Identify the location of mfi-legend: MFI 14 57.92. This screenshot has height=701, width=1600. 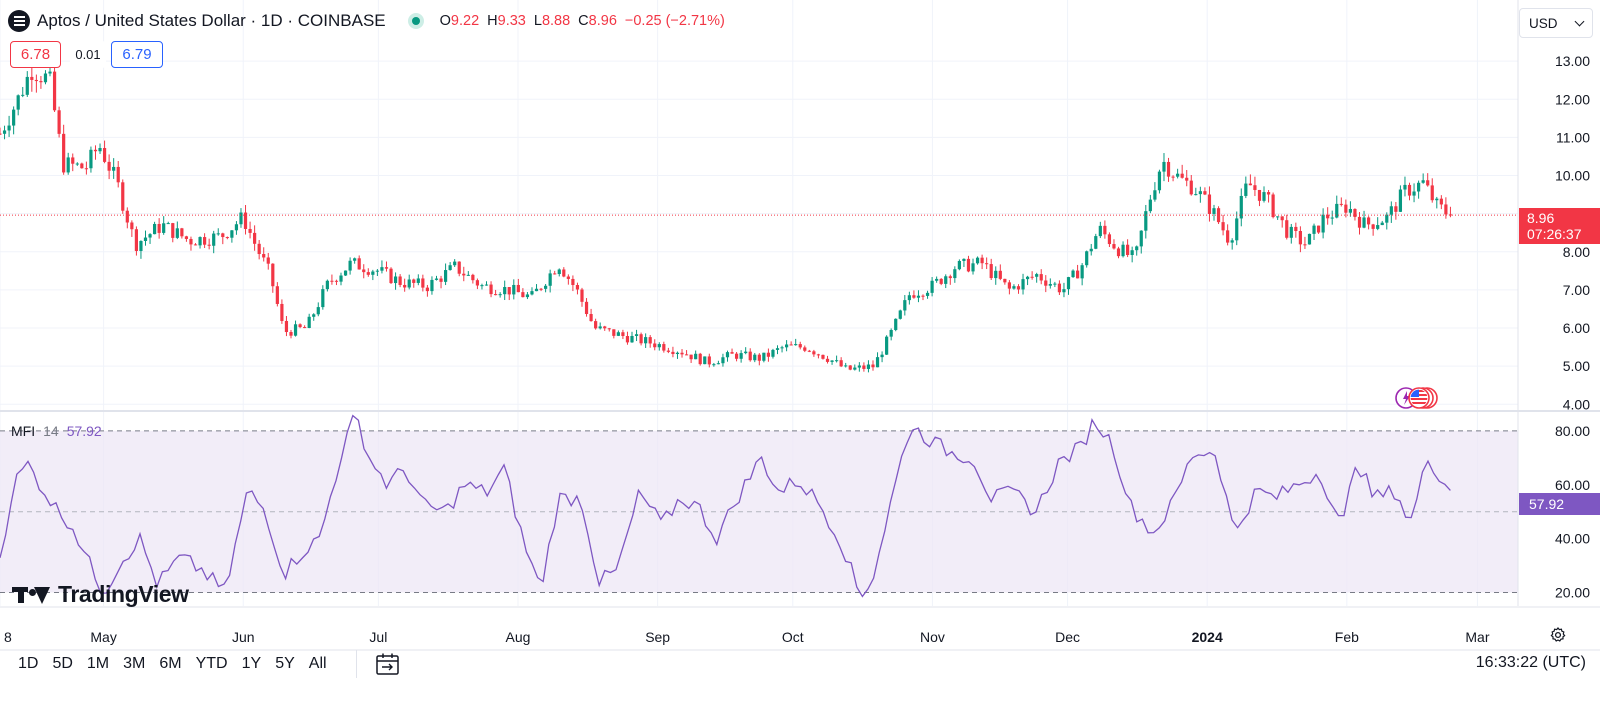
(56, 431).